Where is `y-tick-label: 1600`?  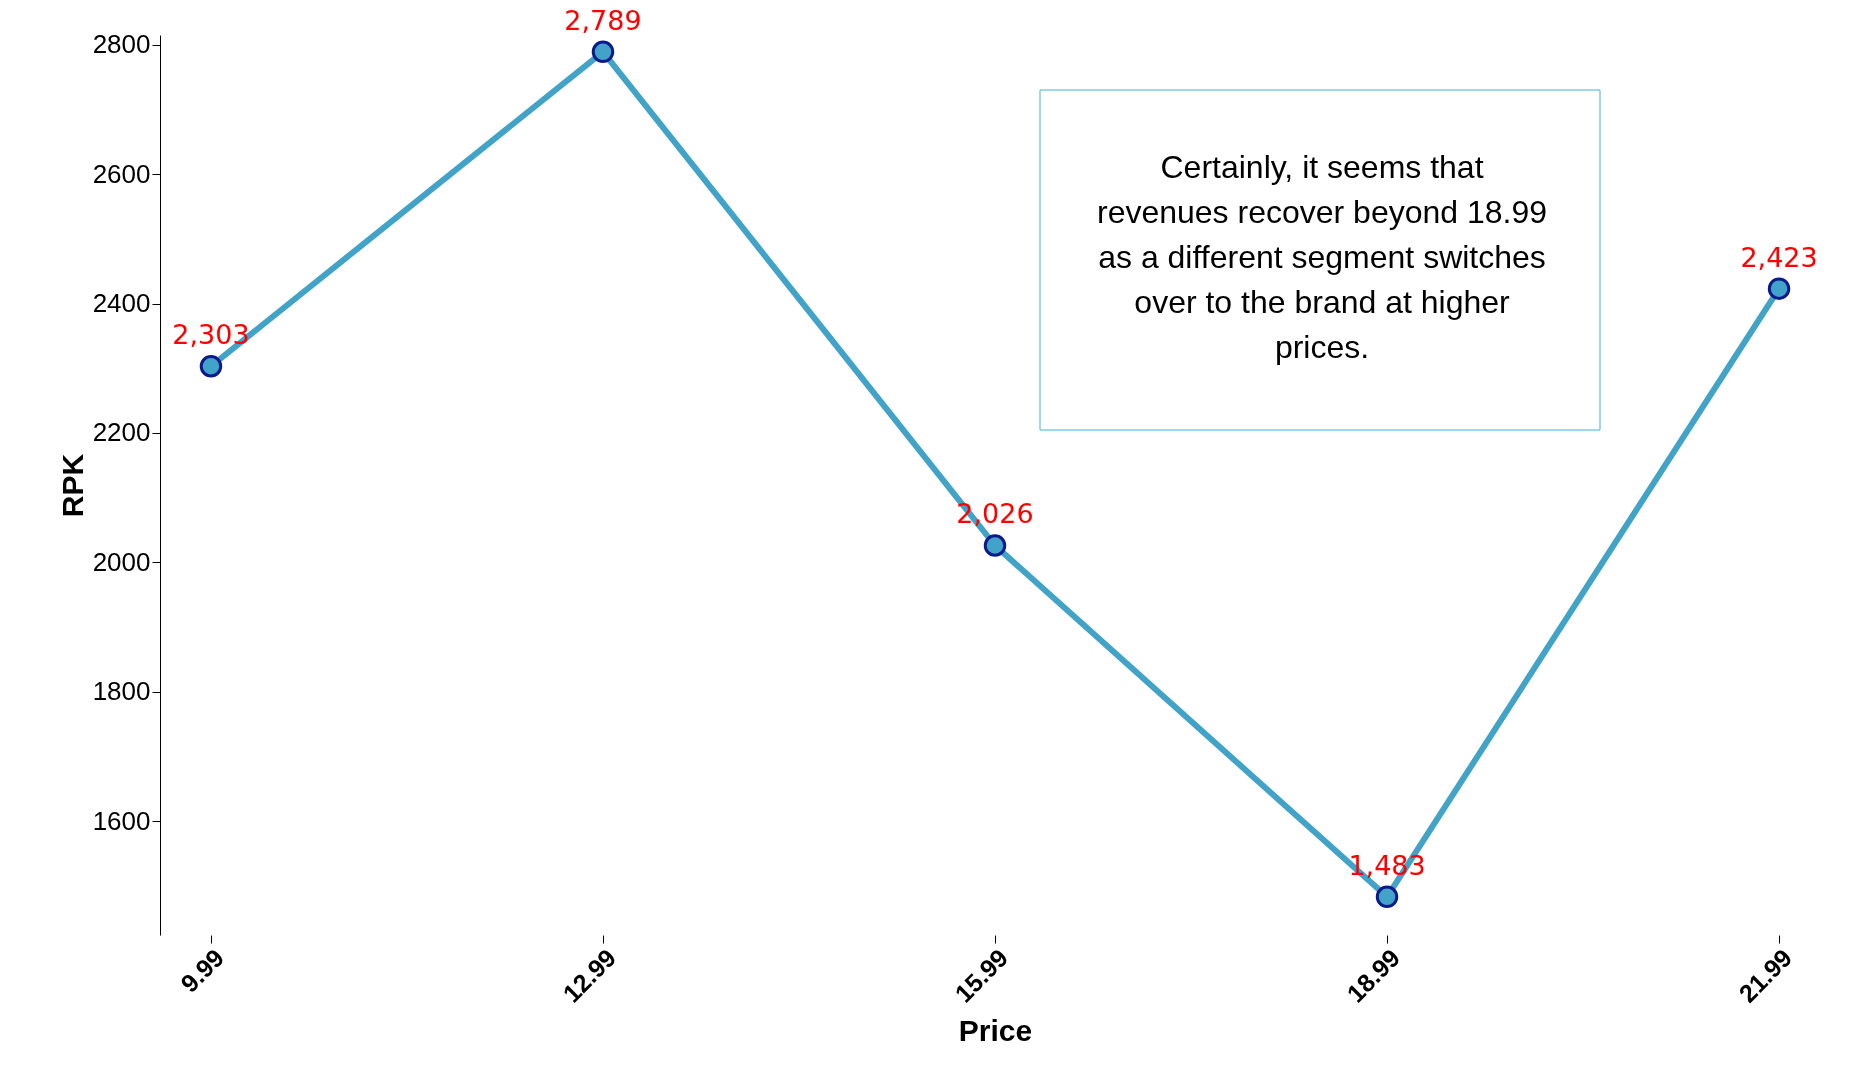
y-tick-label: 1600 is located at coordinates (121, 820).